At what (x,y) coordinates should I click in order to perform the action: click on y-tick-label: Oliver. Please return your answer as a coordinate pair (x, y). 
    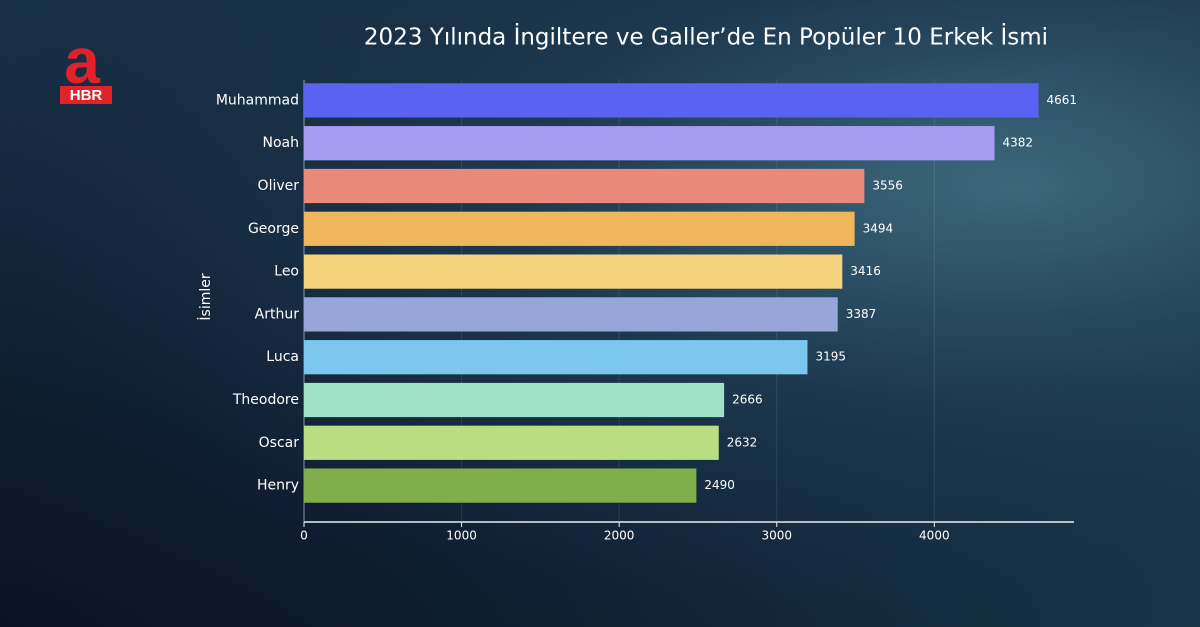
    Looking at the image, I should click on (279, 186).